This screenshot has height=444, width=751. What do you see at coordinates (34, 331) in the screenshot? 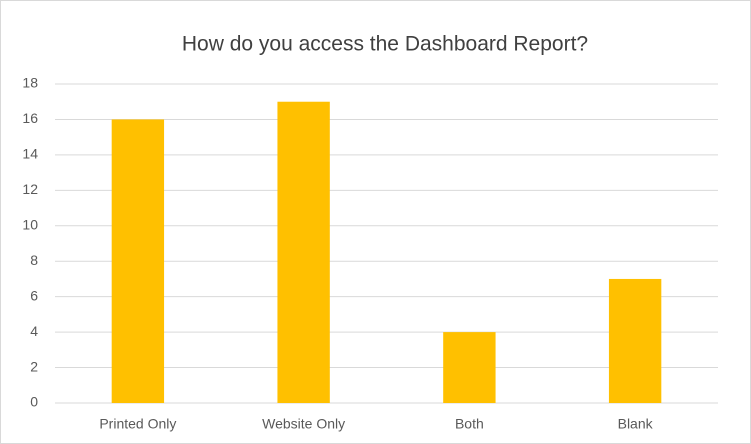
I see `y-tick-label: 4` at bounding box center [34, 331].